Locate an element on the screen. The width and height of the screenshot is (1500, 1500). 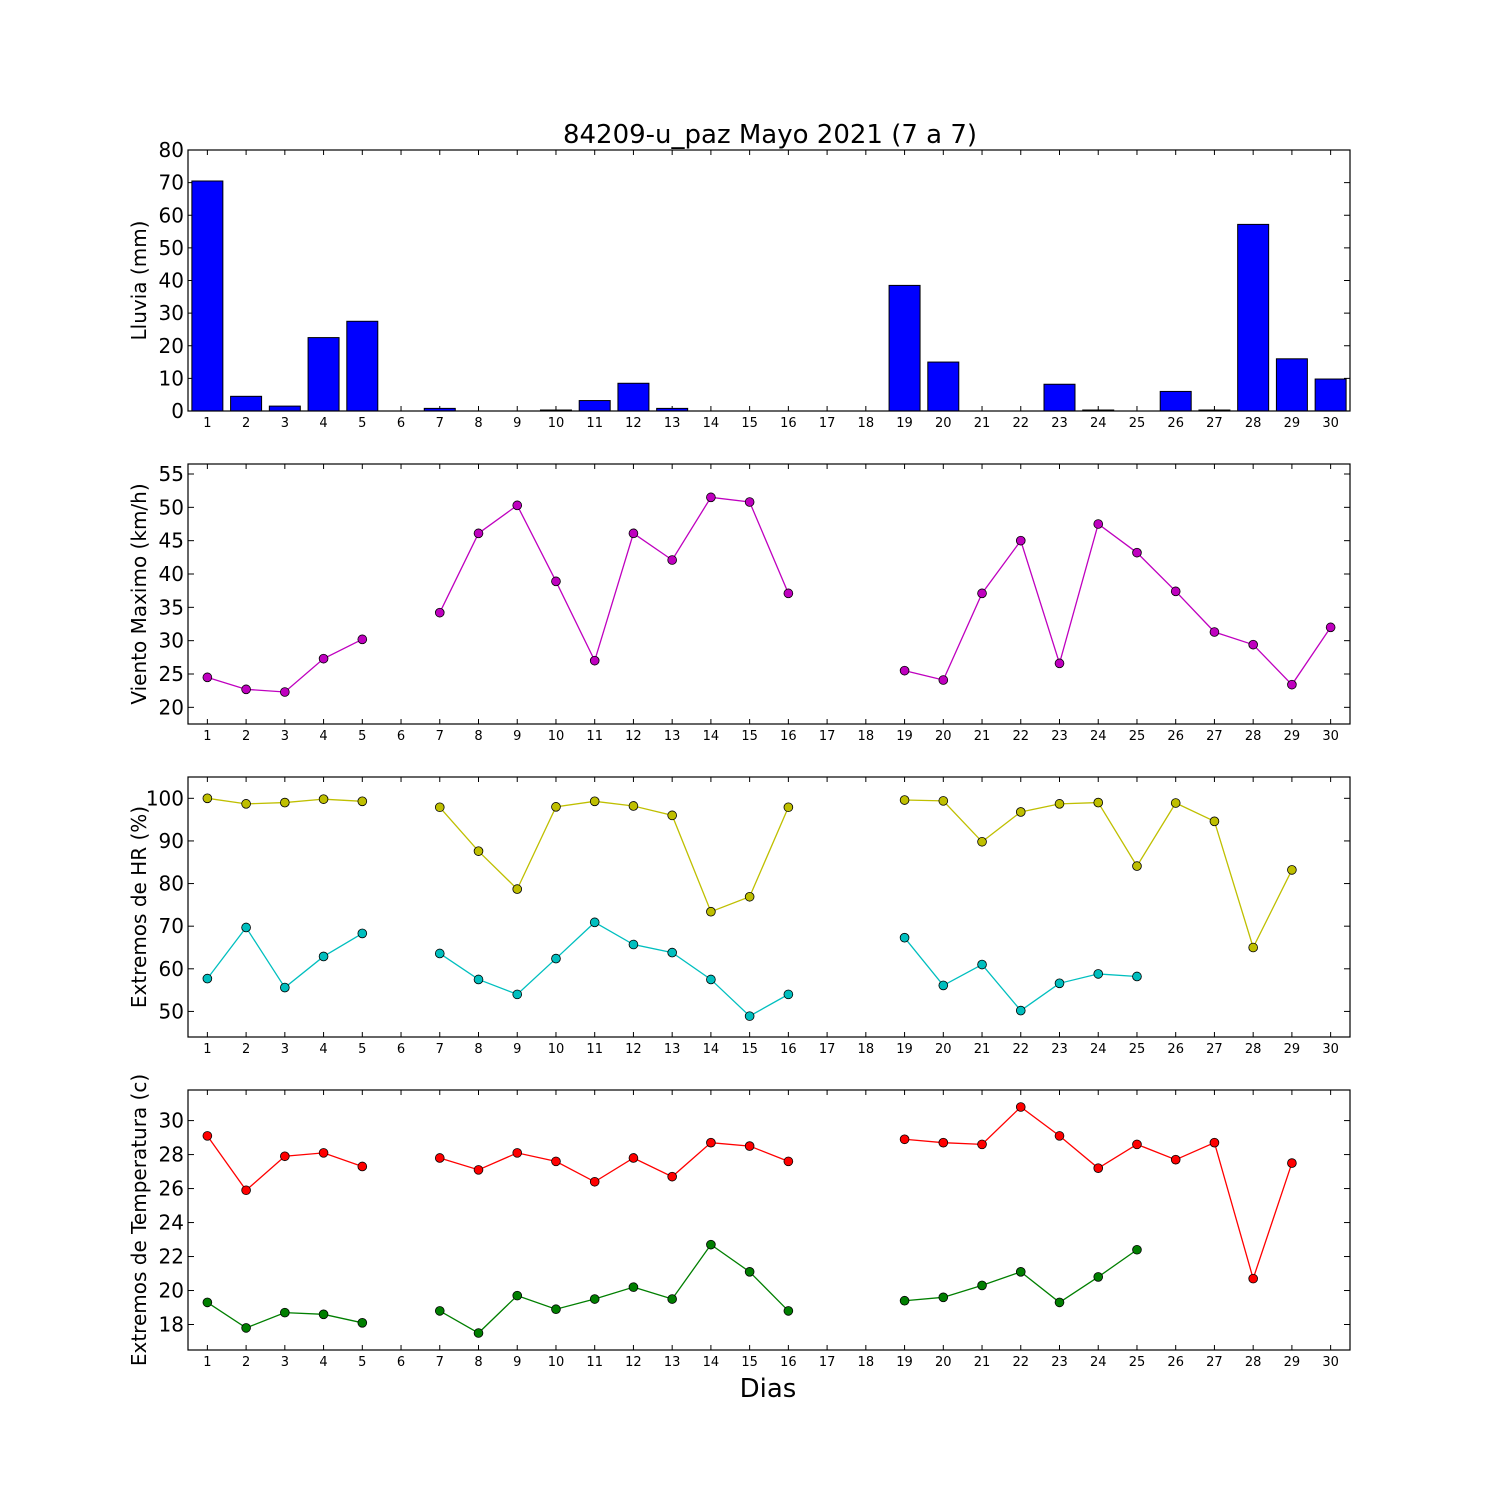
x-tick-label: 14 is located at coordinates (711, 423).